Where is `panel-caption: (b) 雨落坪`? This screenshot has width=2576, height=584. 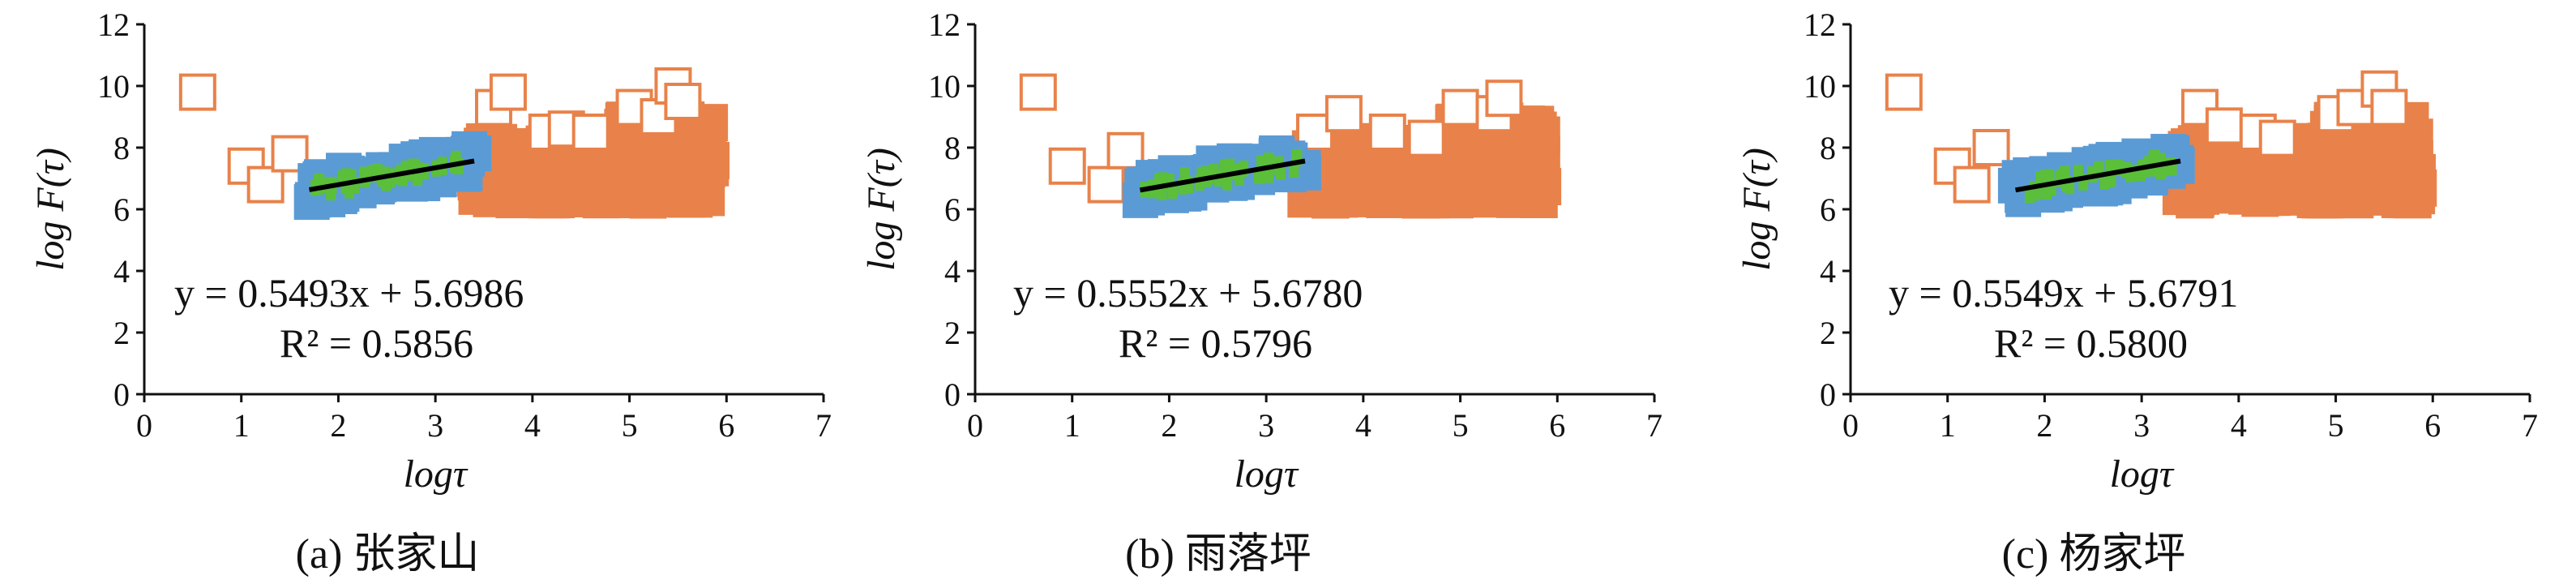
panel-caption: (b) 雨落坪 is located at coordinates (1218, 554).